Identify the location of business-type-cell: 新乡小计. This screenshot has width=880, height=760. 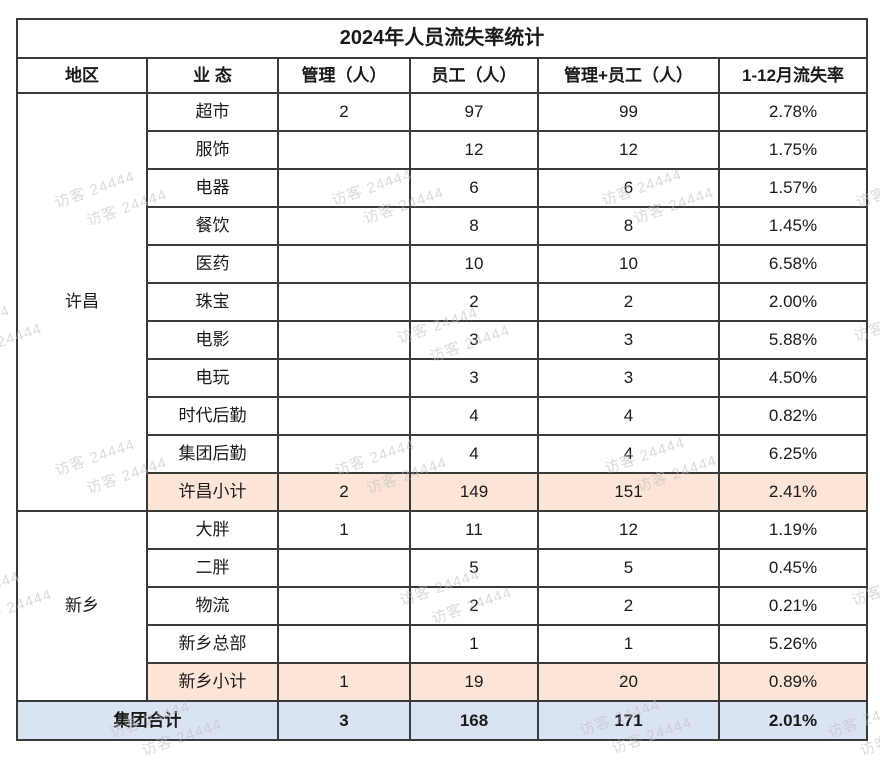
(212, 682).